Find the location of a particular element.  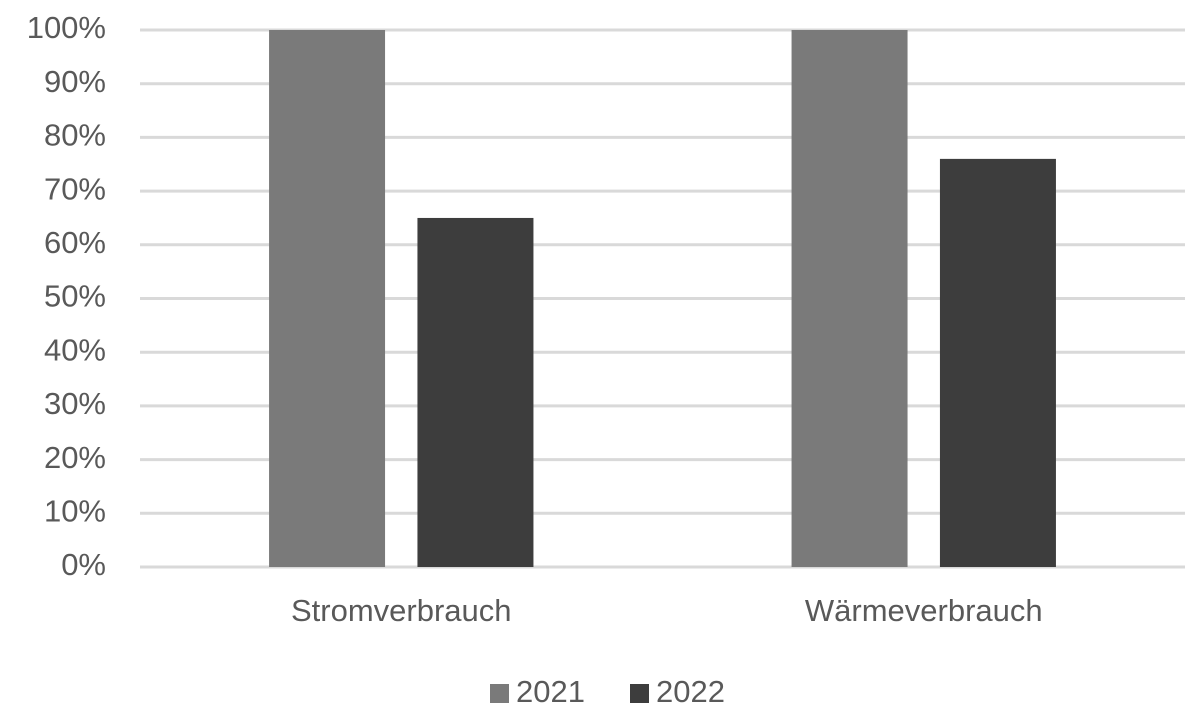

x-tick-label: Wärmeverbrauch is located at coordinates (924, 610).